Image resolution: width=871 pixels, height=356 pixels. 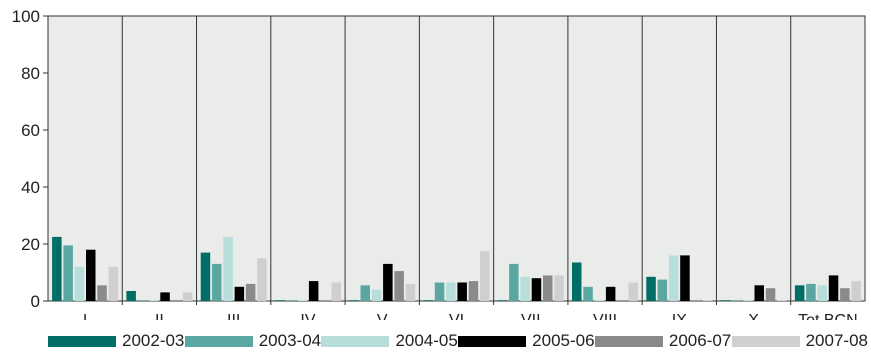 What do you see at coordinates (605, 316) in the screenshot?
I see `x-tick-label: VIII` at bounding box center [605, 316].